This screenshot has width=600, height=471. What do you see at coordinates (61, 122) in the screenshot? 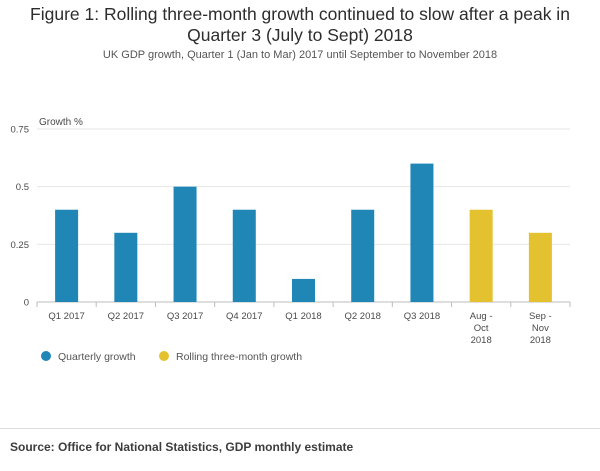
I see `y-axis-title: Growth %` at bounding box center [61, 122].